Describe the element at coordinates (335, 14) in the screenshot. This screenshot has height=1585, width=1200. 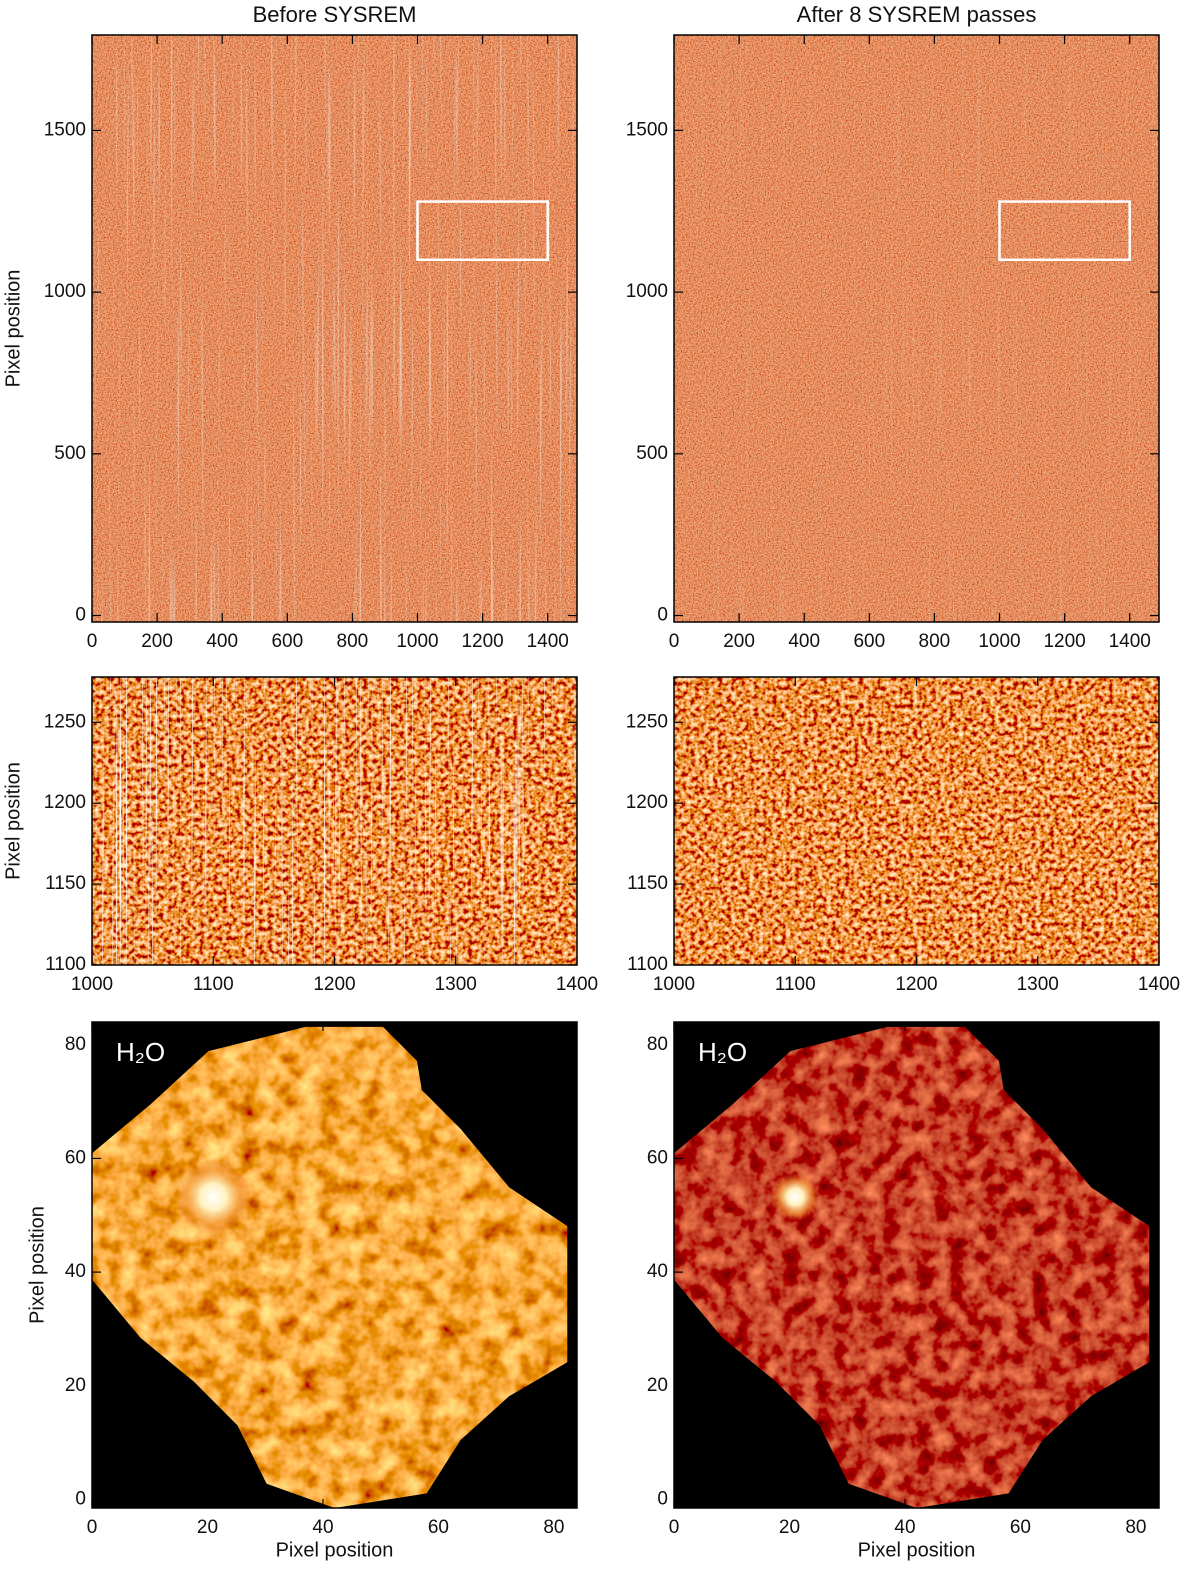
I see `panel-title: Before SYSREM` at that location.